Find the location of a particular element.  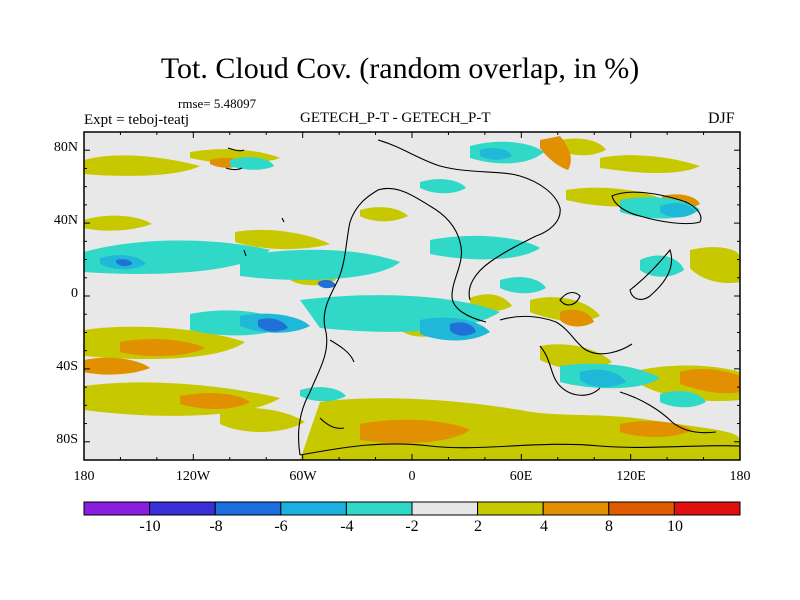

season-label: DJF is located at coordinates (721, 118).